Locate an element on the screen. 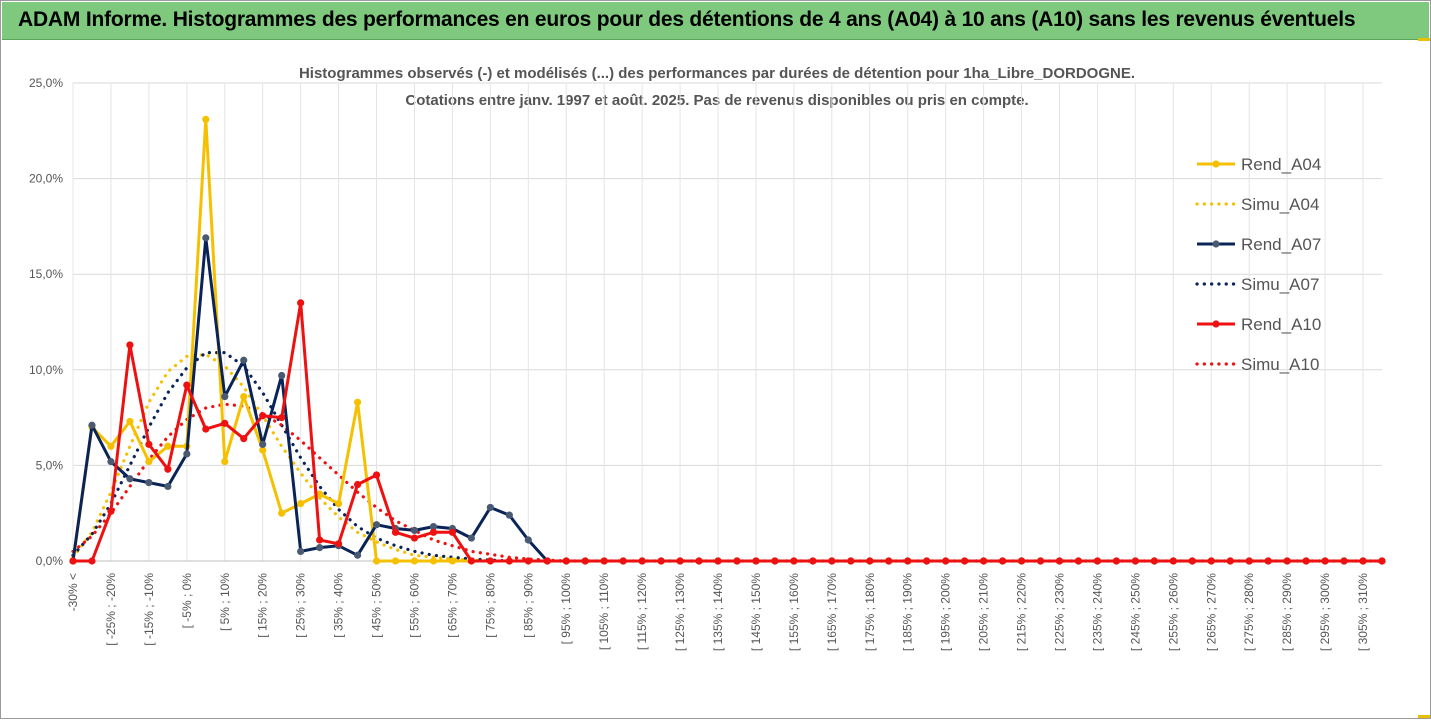 The width and height of the screenshot is (1431, 720). x-tick-label: [ 205% ; 210% is located at coordinates (984, 612).